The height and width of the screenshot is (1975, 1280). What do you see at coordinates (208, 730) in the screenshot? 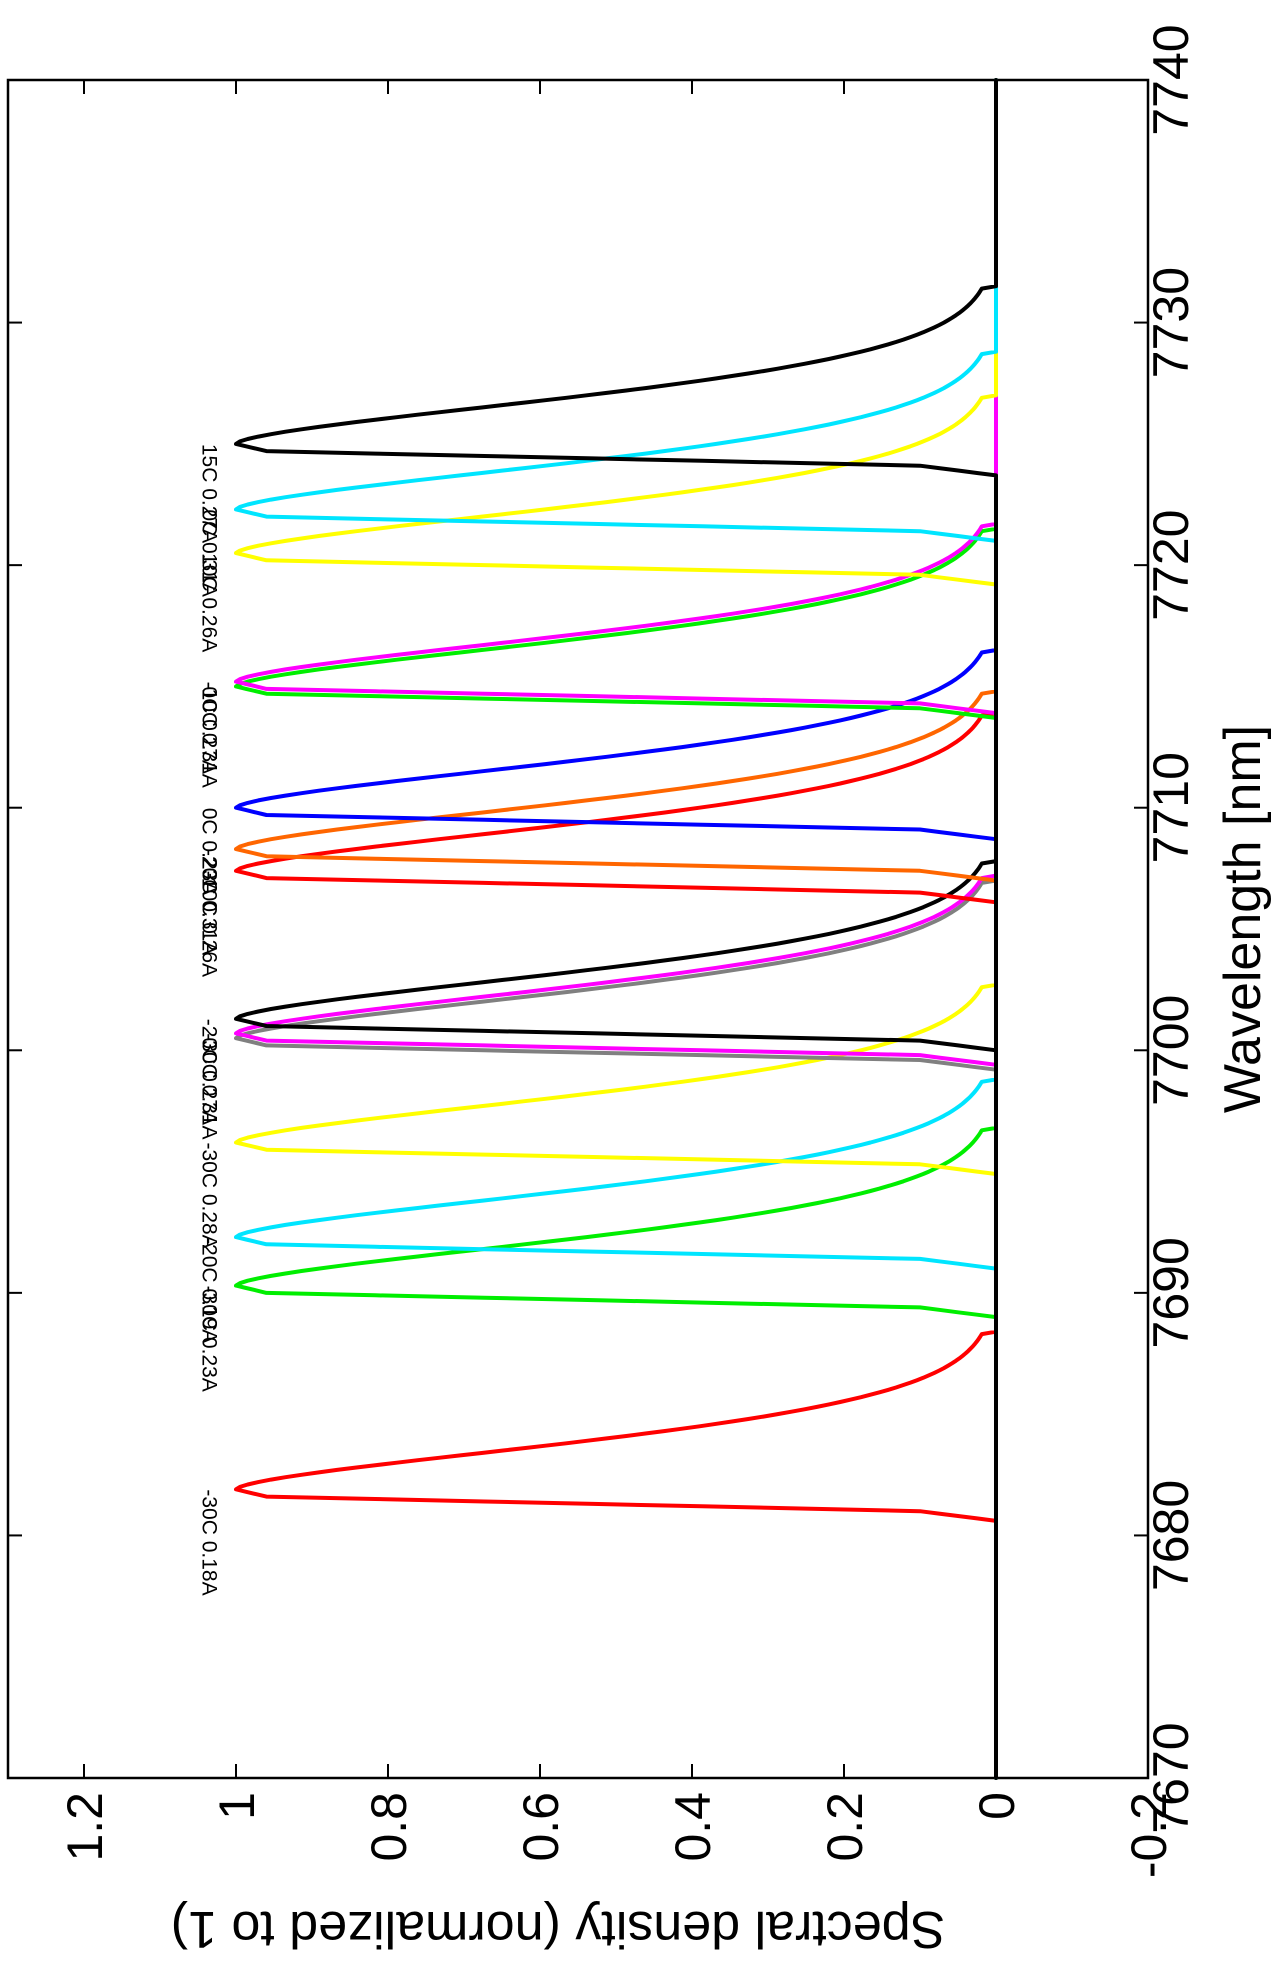
I see `peak-label: 0C 0.27A` at bounding box center [208, 730].